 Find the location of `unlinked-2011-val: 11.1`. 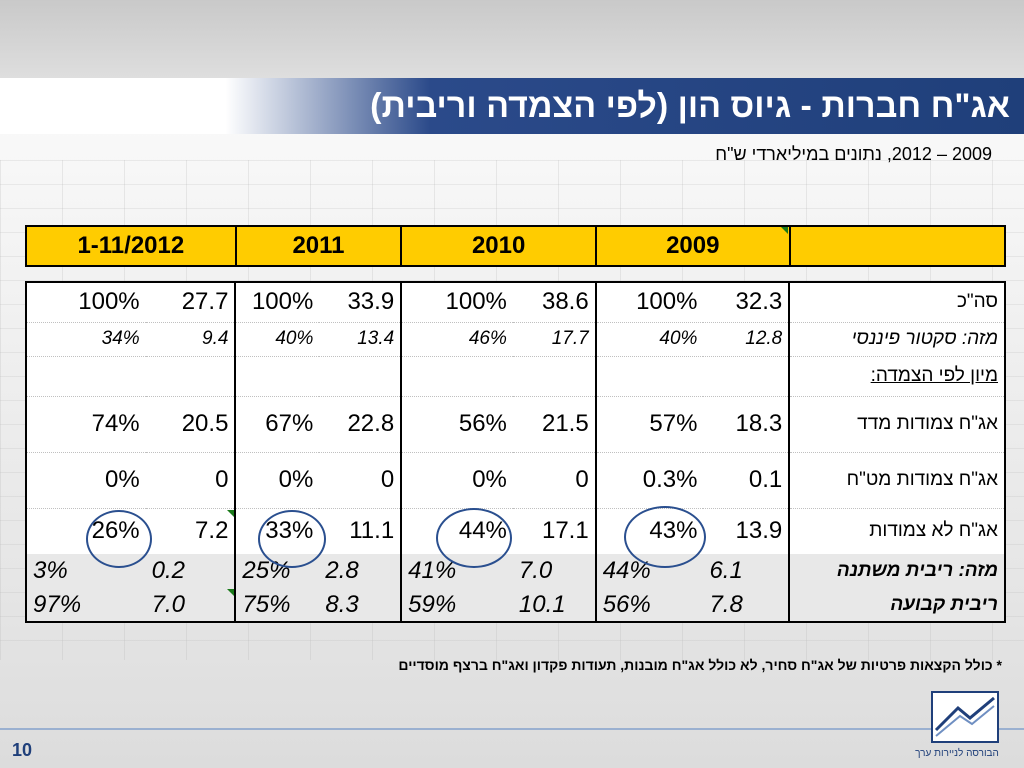

unlinked-2011-val: 11.1 is located at coordinates (360, 530).